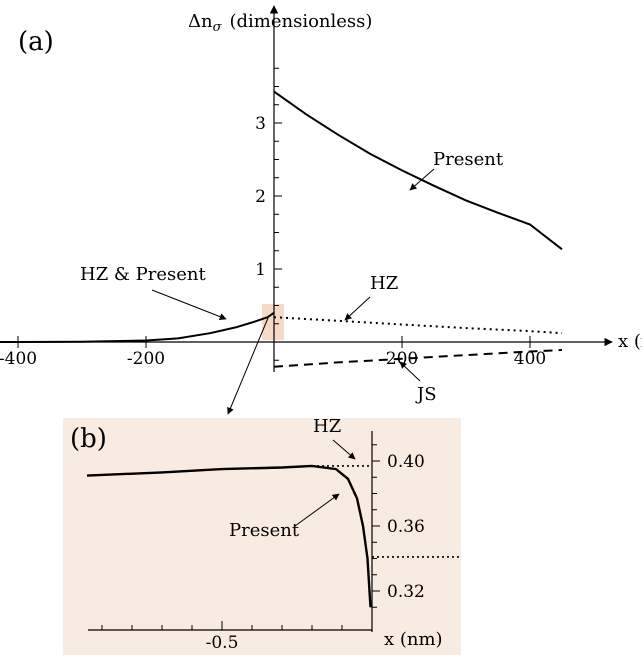 The height and width of the screenshot is (656, 642). Describe the element at coordinates (530, 359) in the screenshot. I see `x-tick-label: 400` at that location.